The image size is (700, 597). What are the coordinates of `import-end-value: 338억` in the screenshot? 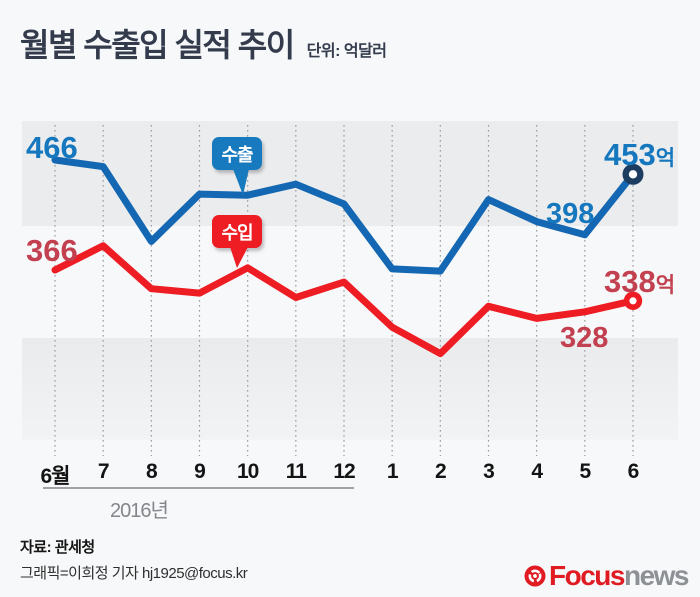 It's located at (640, 281).